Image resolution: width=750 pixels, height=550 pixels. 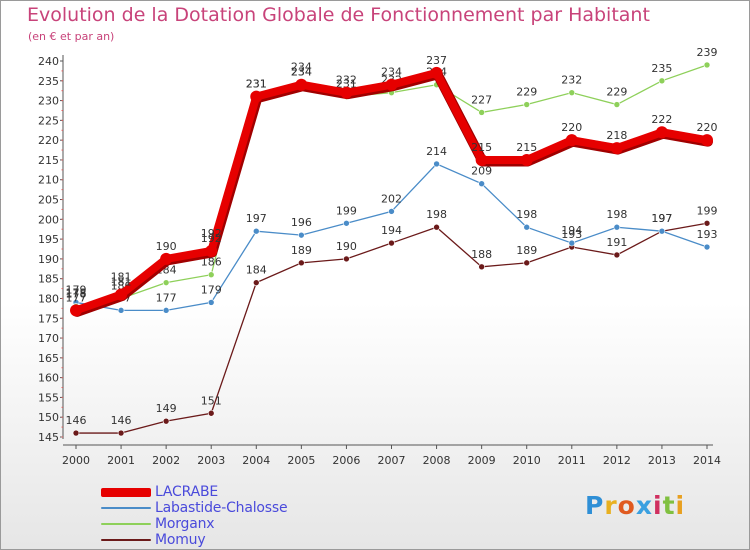 I want to click on proxiti-logo: Proxiti, so click(x=635, y=505).